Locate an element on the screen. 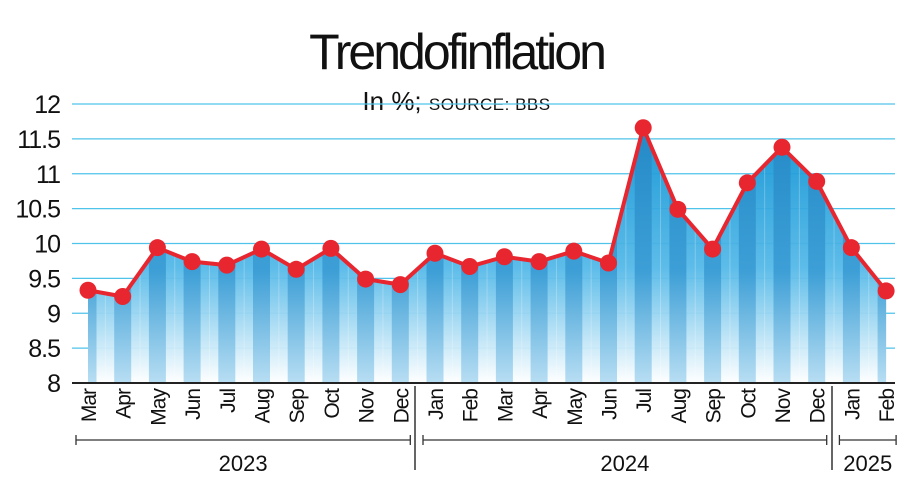  y-tick-label: 12 is located at coordinates (47, 105).